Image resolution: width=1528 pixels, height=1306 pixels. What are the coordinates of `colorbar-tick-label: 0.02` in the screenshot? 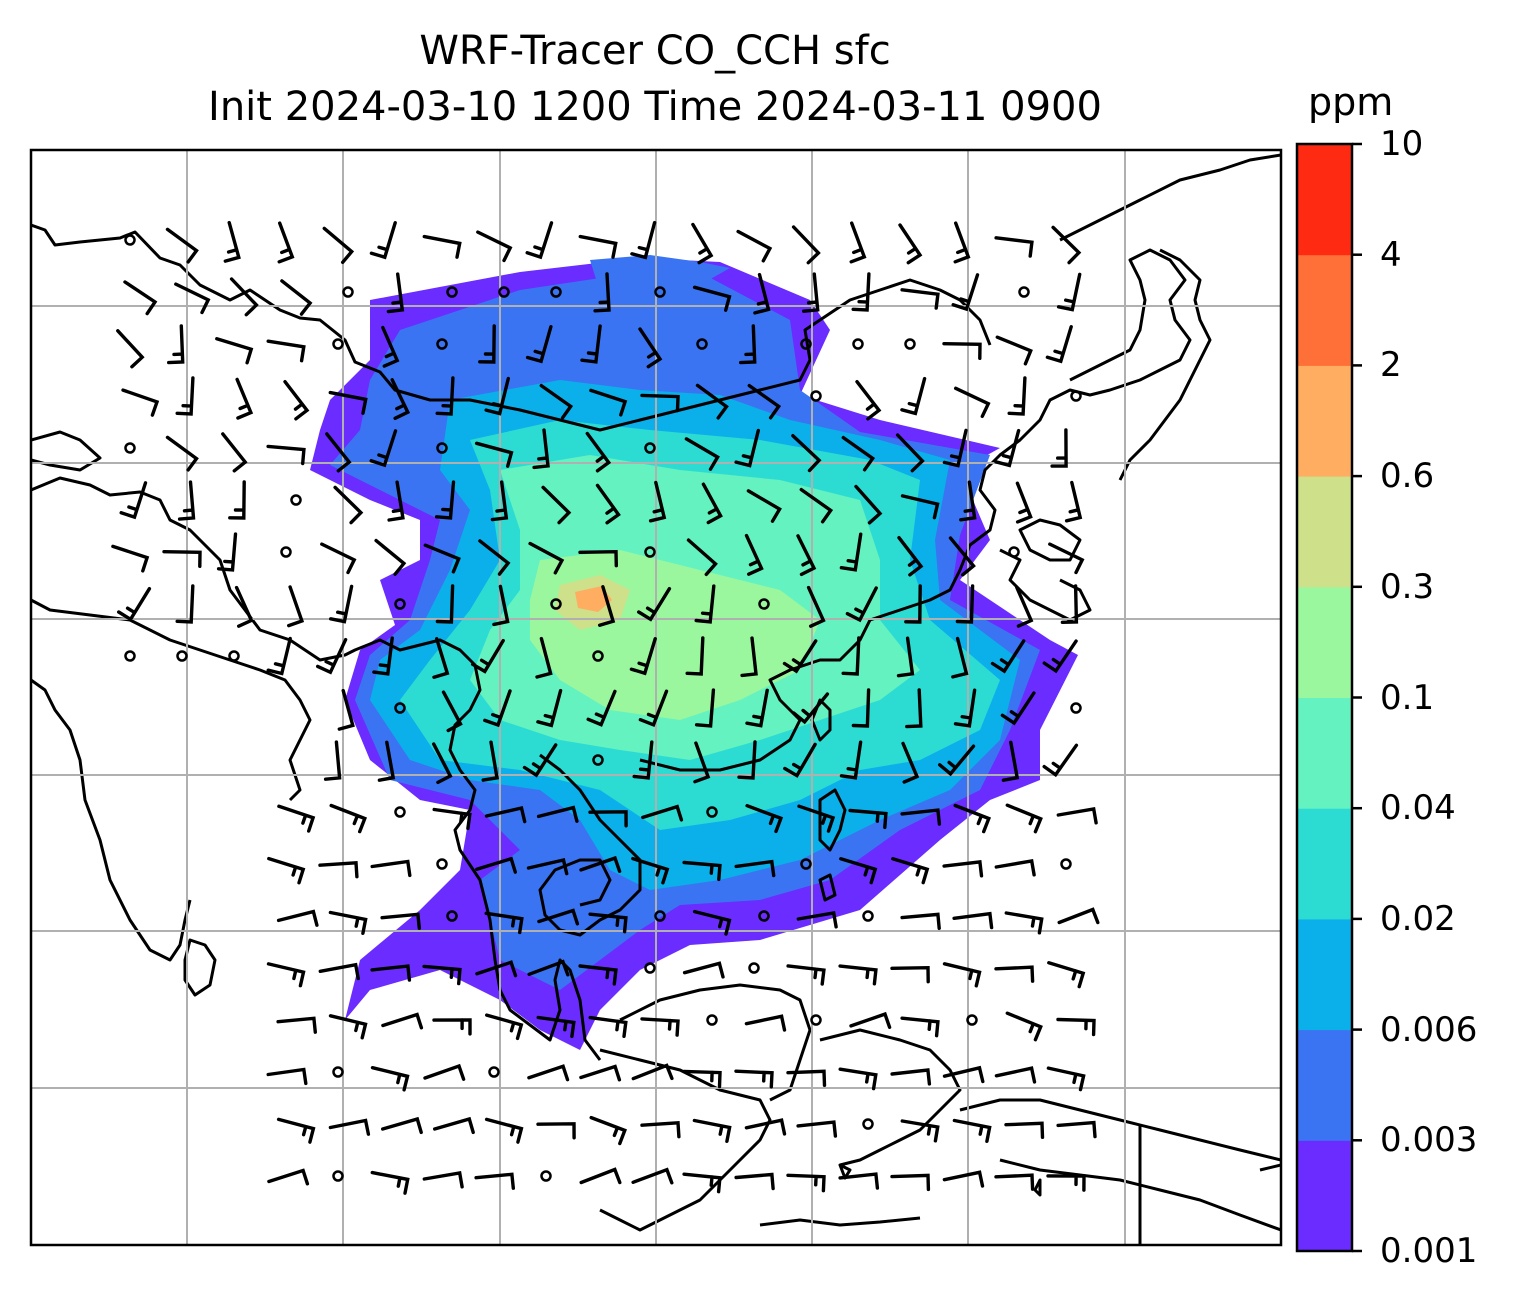 It's located at (1418, 918).